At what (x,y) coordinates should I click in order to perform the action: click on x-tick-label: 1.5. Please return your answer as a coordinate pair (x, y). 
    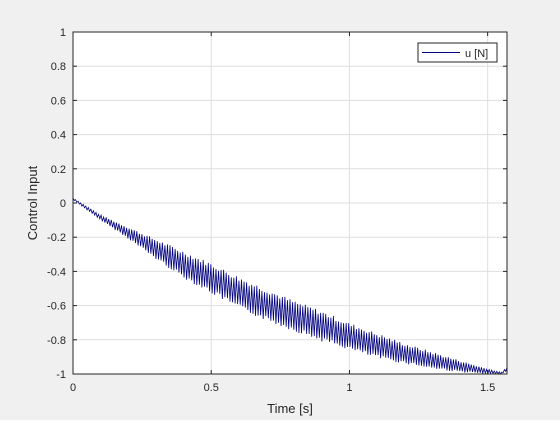
    Looking at the image, I should click on (487, 388).